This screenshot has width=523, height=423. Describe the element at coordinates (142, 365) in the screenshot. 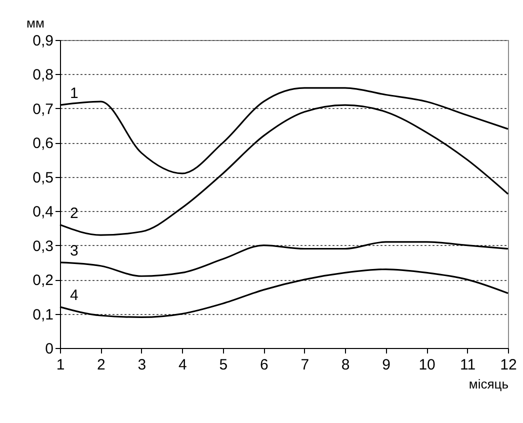

I see `x-tick-label: 3` at that location.